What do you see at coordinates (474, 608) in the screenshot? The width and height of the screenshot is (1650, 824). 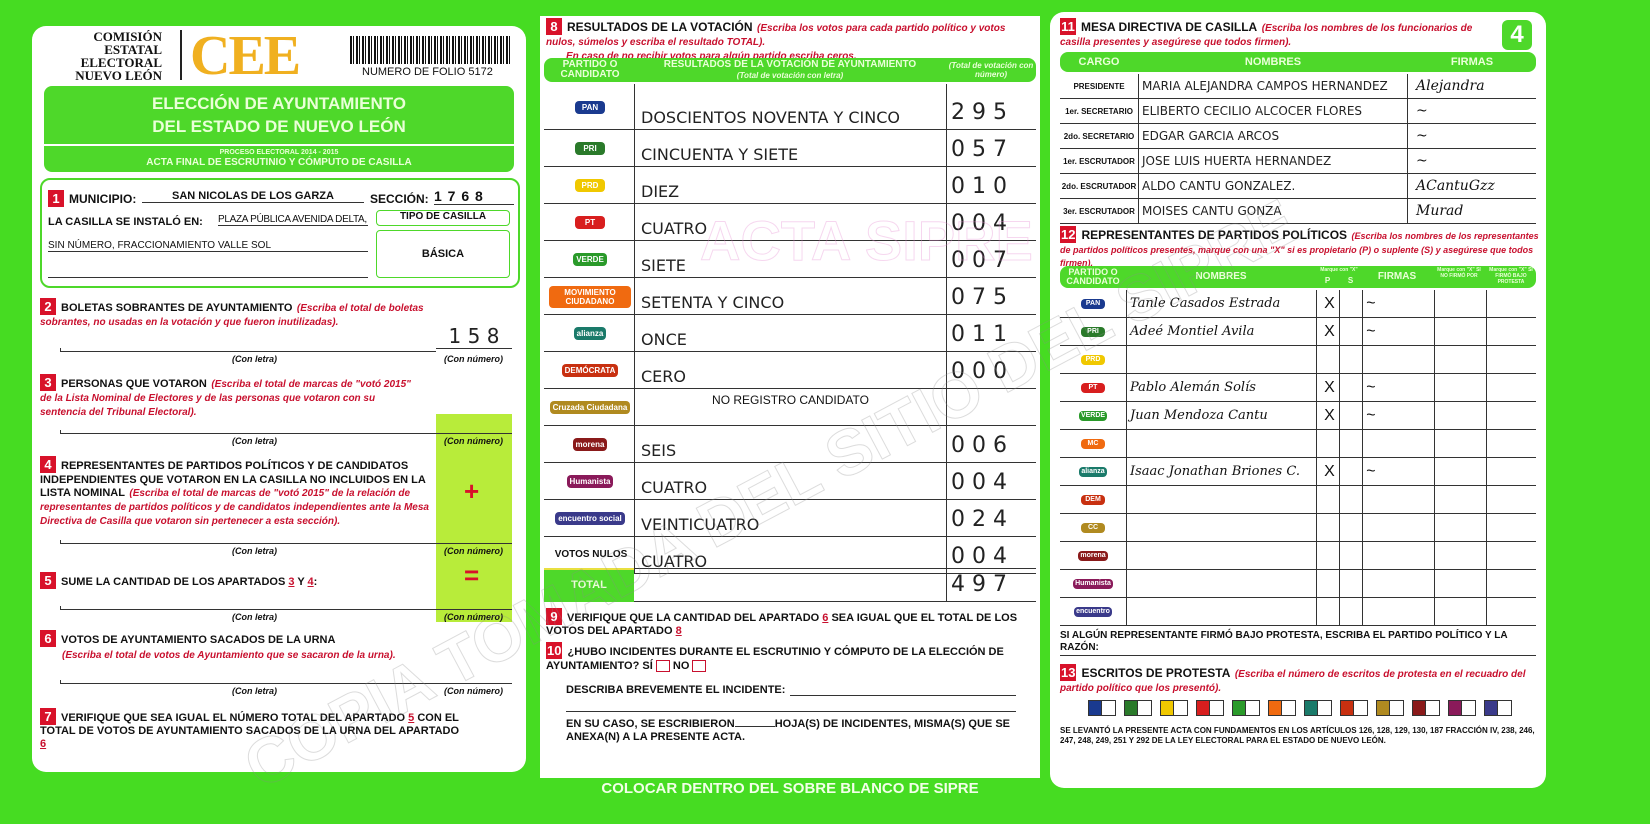 I see `s5-number-field` at bounding box center [474, 608].